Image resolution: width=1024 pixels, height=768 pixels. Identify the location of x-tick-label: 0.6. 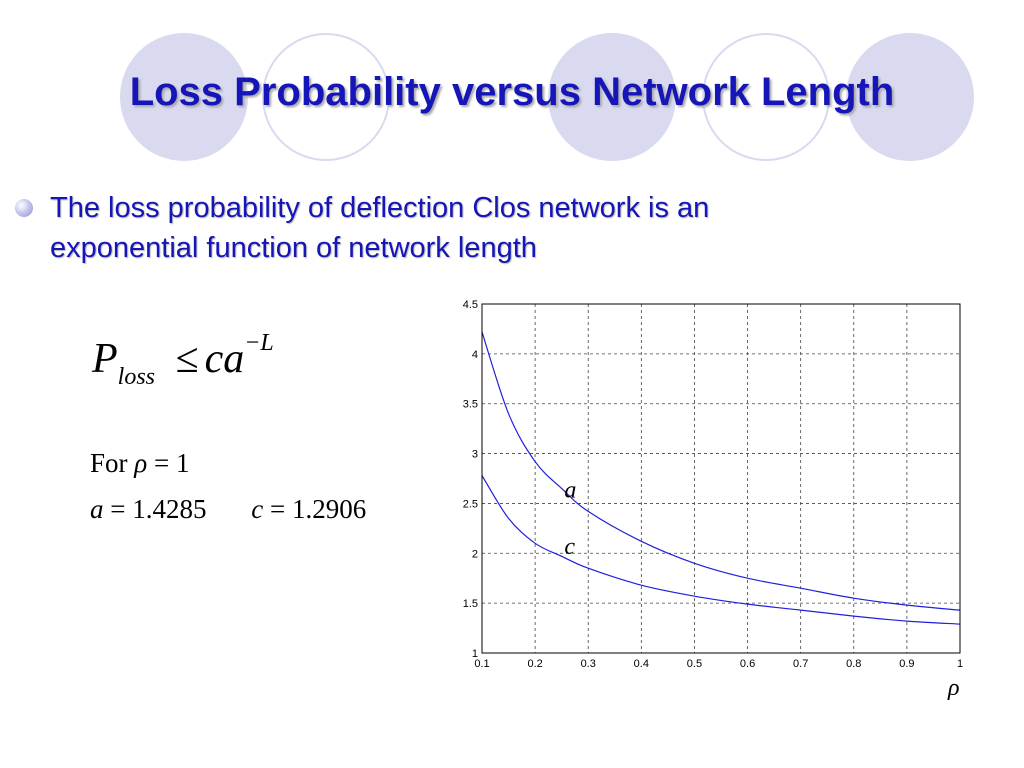
(747, 664).